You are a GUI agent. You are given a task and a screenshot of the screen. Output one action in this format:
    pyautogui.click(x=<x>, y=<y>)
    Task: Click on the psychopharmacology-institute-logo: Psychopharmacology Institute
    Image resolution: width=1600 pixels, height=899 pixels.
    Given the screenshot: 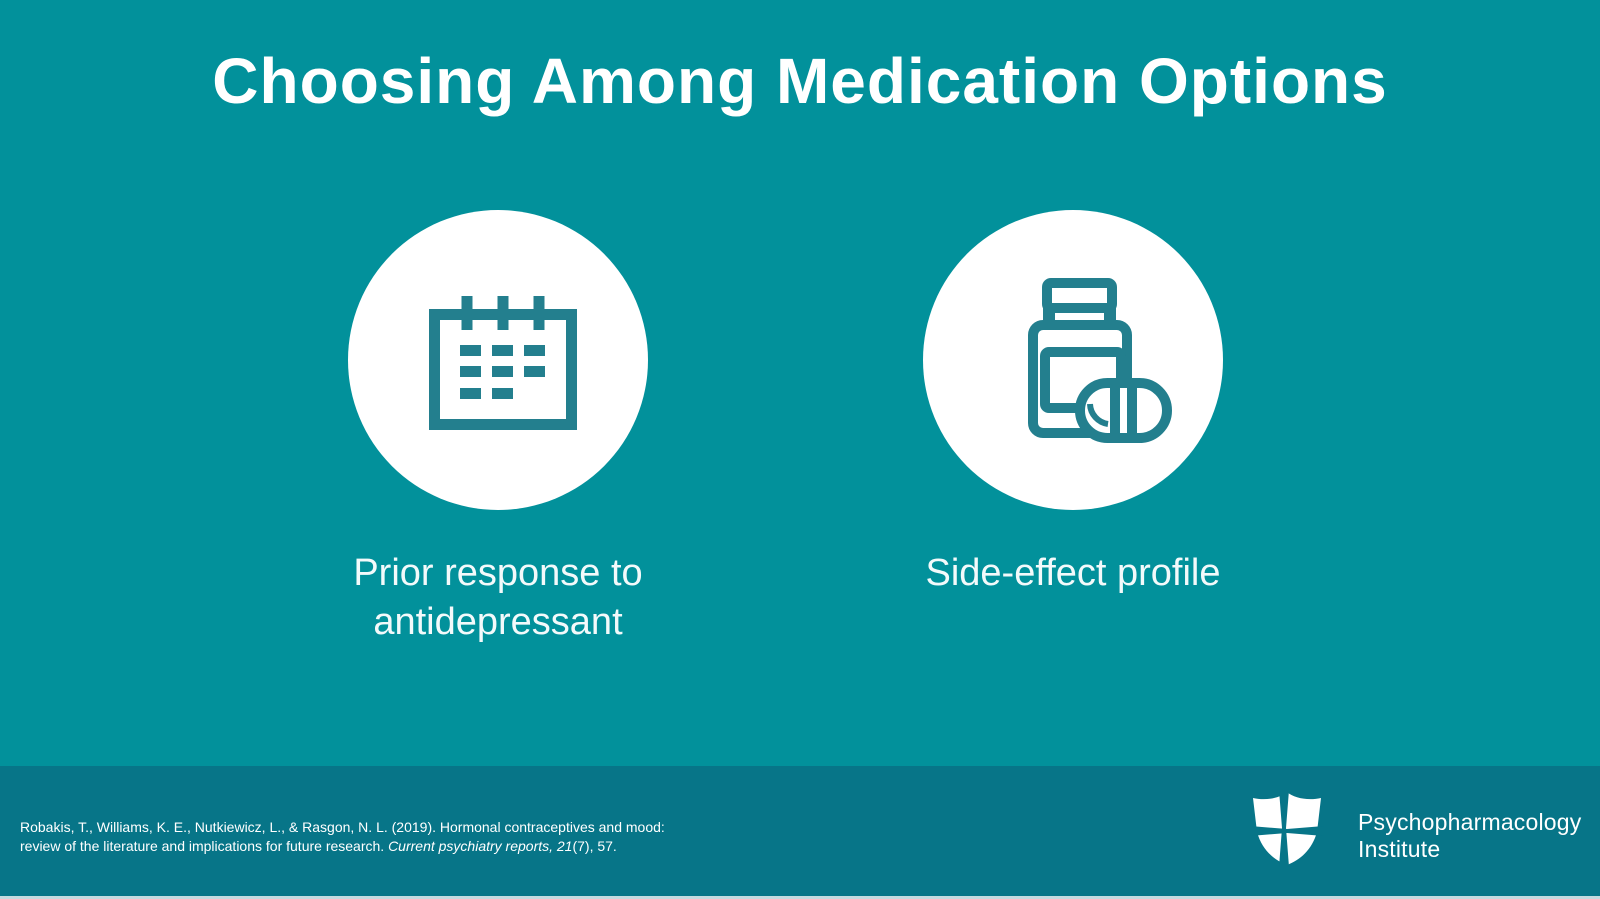 What is the action you would take?
    pyautogui.click(x=1416, y=828)
    